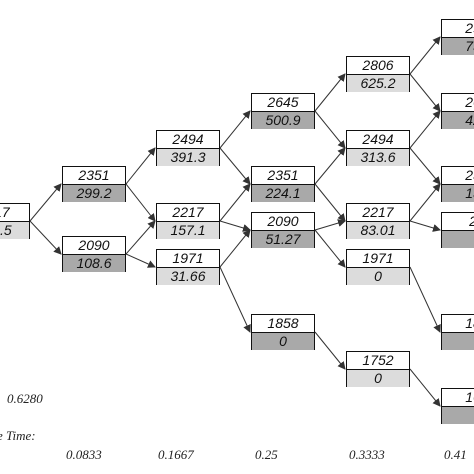 The width and height of the screenshot is (474, 474). Describe the element at coordinates (330, 92) in the screenshot. I see `tree-edge-n30-n40` at that location.